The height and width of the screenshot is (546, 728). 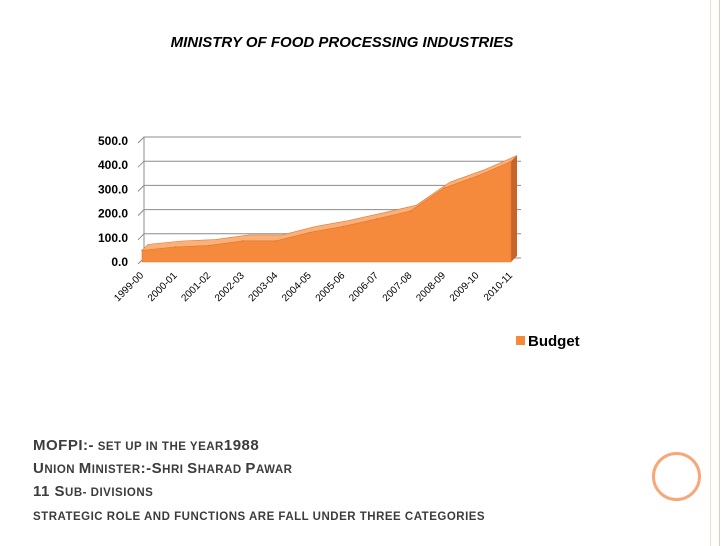 I want to click on y-tick-label: 300.0, so click(x=113, y=189).